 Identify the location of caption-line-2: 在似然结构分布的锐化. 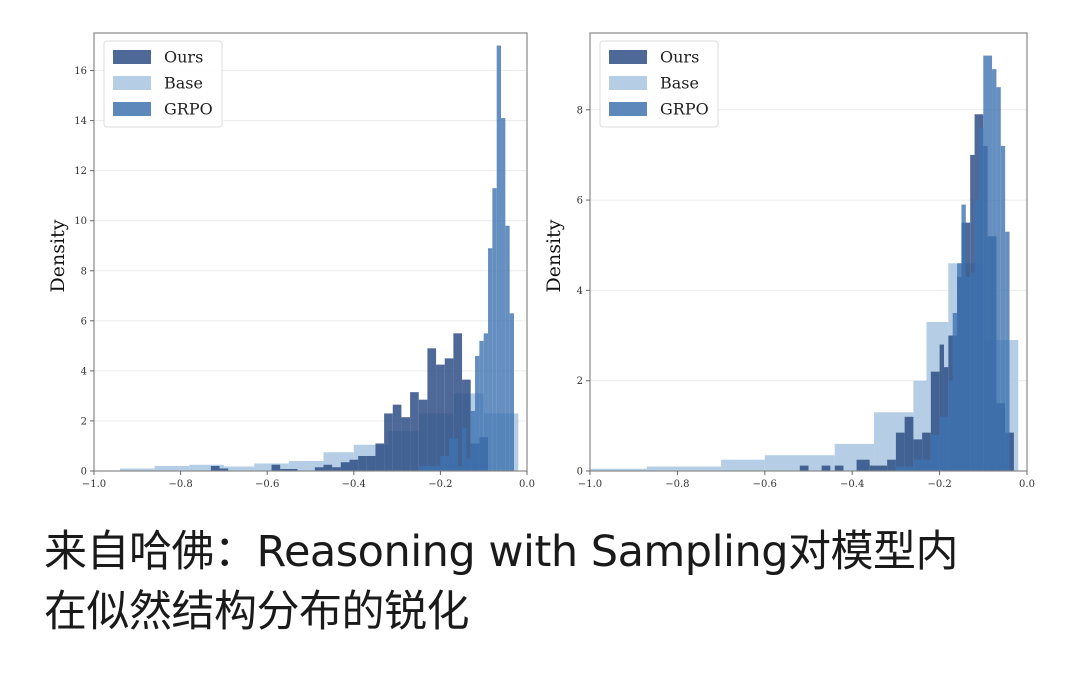
(257, 612).